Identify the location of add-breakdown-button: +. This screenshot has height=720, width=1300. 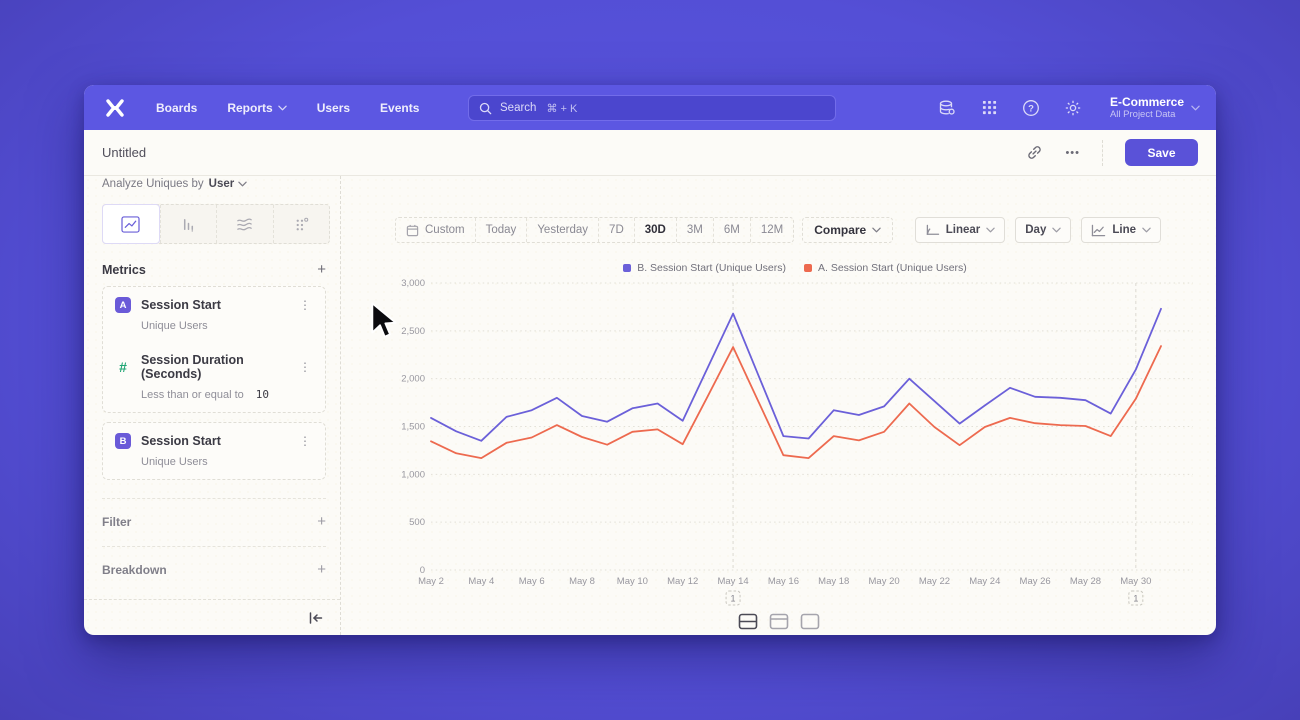
(321, 569).